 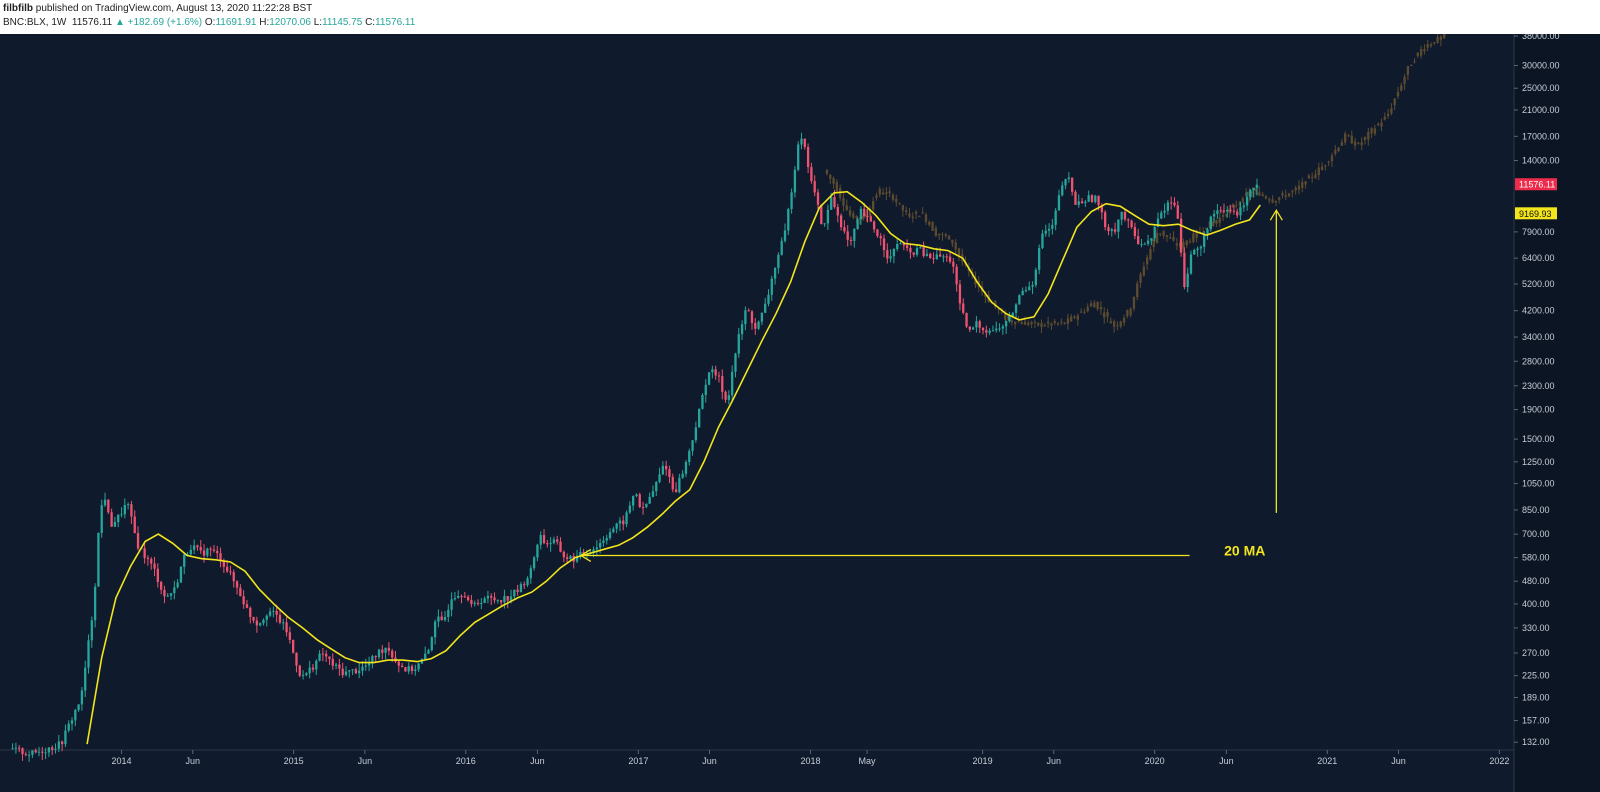 I want to click on y-tick-label: 157.00, so click(x=1536, y=721).